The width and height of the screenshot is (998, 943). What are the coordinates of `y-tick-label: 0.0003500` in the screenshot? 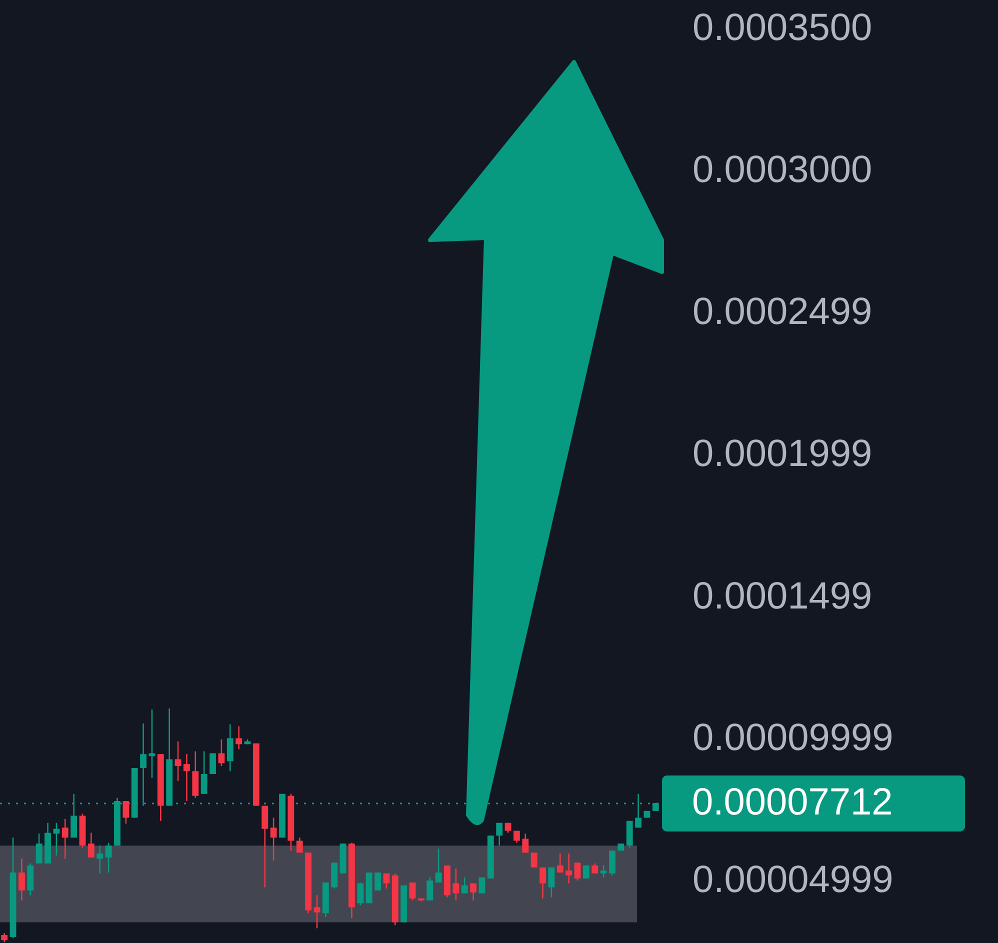 It's located at (782, 27).